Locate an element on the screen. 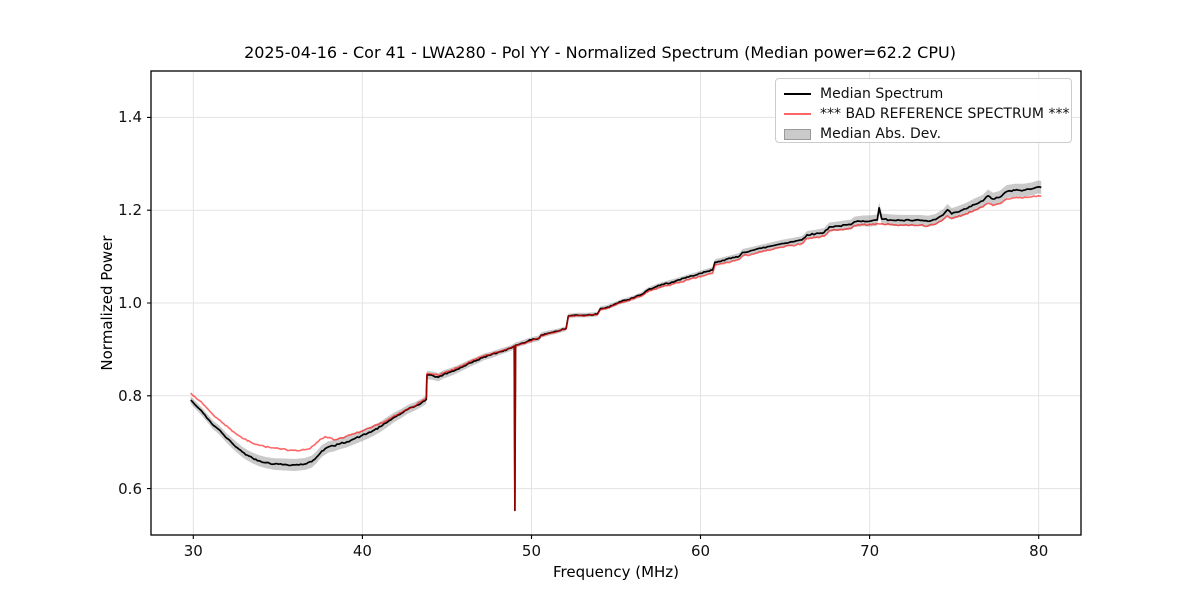  y-tick-label: 1.4 is located at coordinates (130, 117).